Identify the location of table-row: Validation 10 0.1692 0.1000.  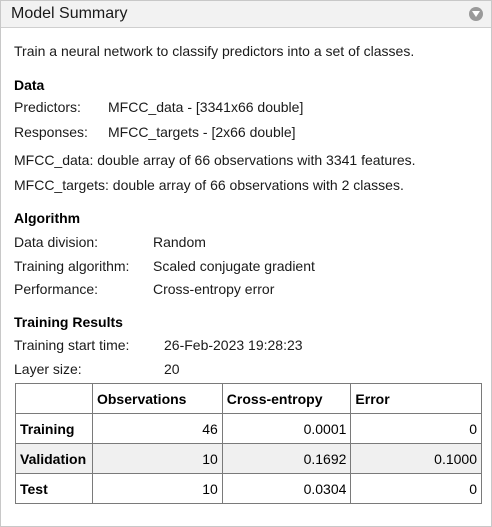
(248, 458).